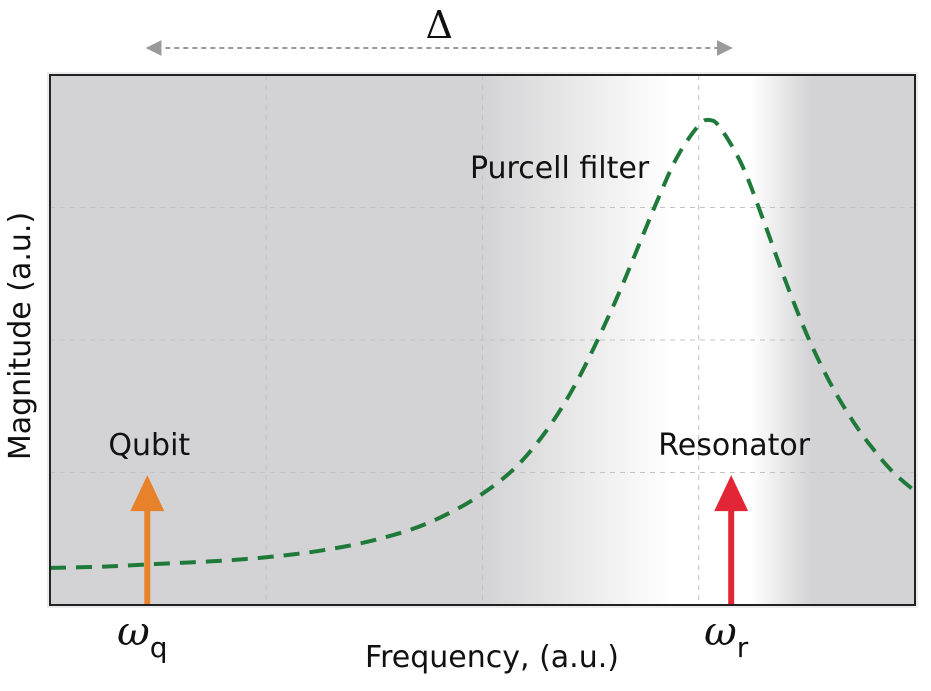 Image resolution: width=931 pixels, height=691 pixels. What do you see at coordinates (731, 493) in the screenshot?
I see `resonator-arrow-head` at bounding box center [731, 493].